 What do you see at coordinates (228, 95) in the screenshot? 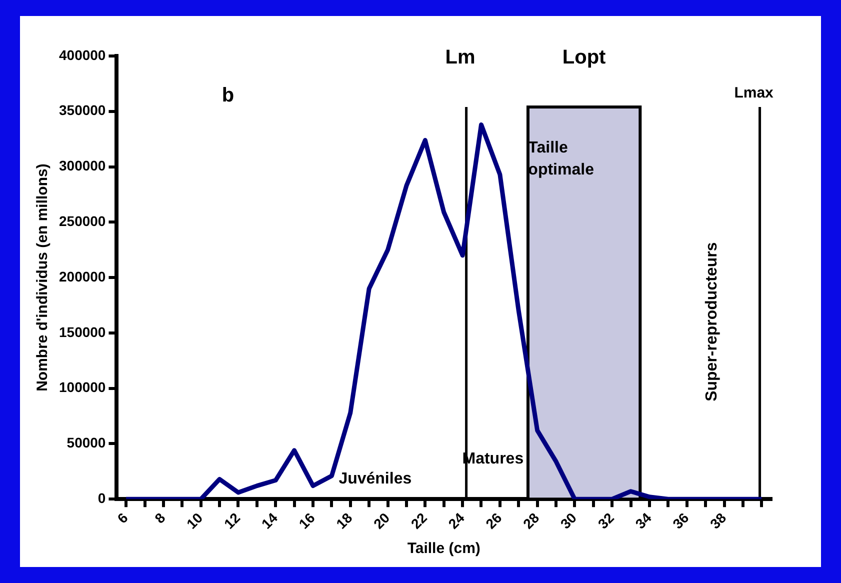
I see `annotation: b` at bounding box center [228, 95].